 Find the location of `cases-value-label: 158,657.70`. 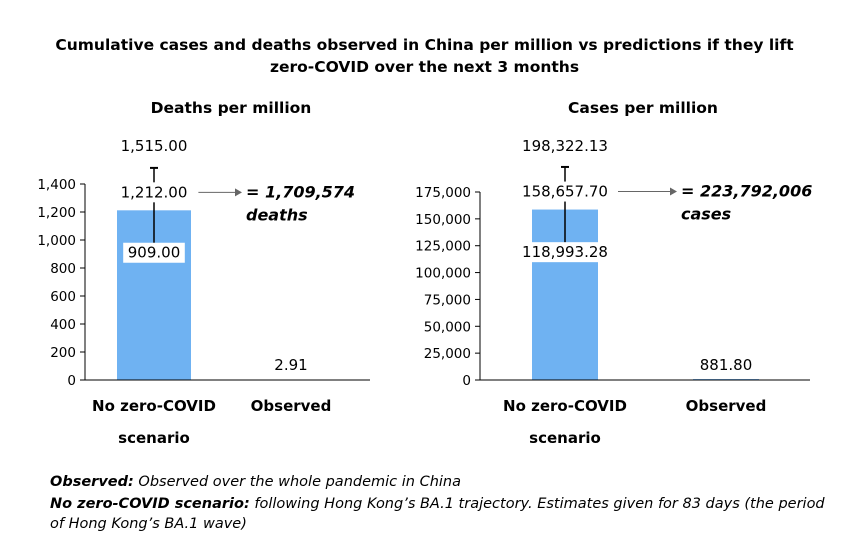

cases-value-label: 158,657.70 is located at coordinates (565, 192).